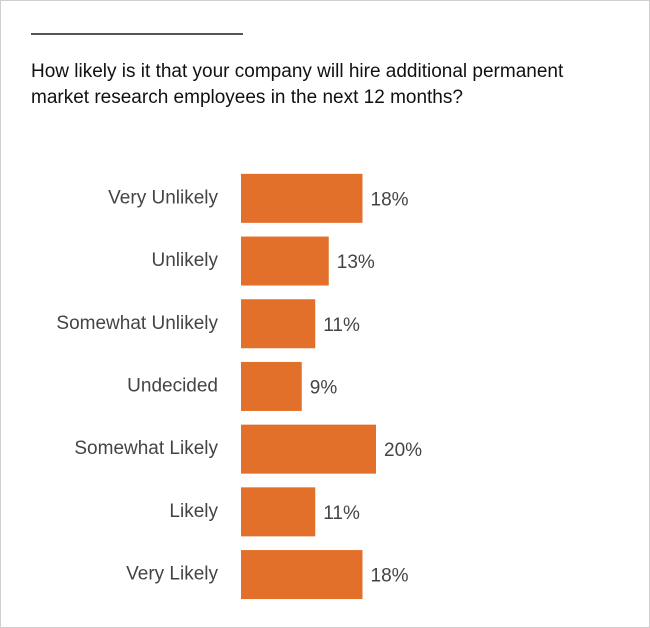  Describe the element at coordinates (356, 262) in the screenshot. I see `value-label: 13%` at that location.